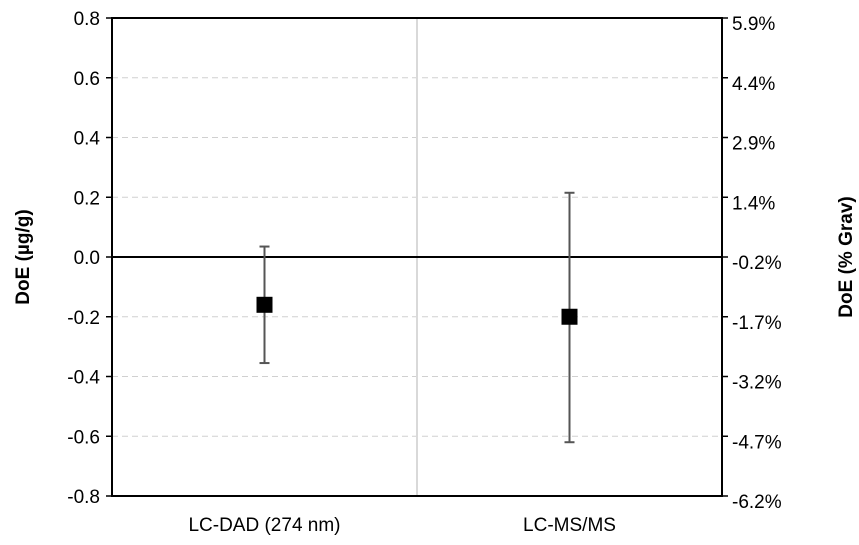 The height and width of the screenshot is (545, 859). I want to click on y-tick-label: -0.4, so click(83, 378).